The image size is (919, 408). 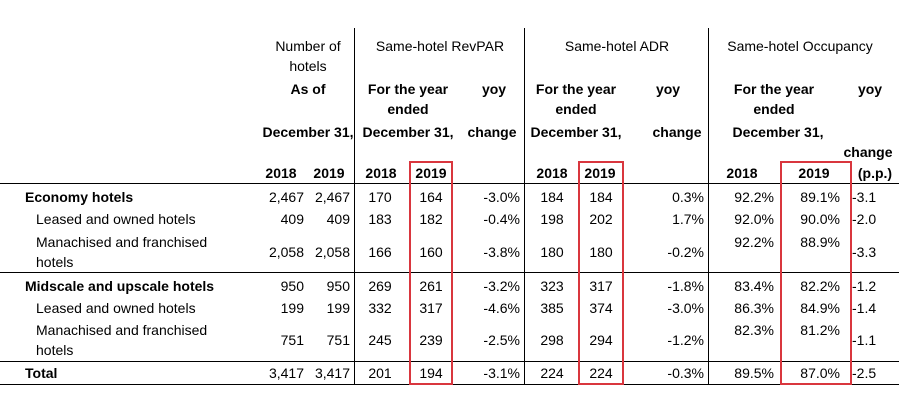 What do you see at coordinates (332, 373) in the screenshot?
I see `cell-hotels-2019: 3,417` at bounding box center [332, 373].